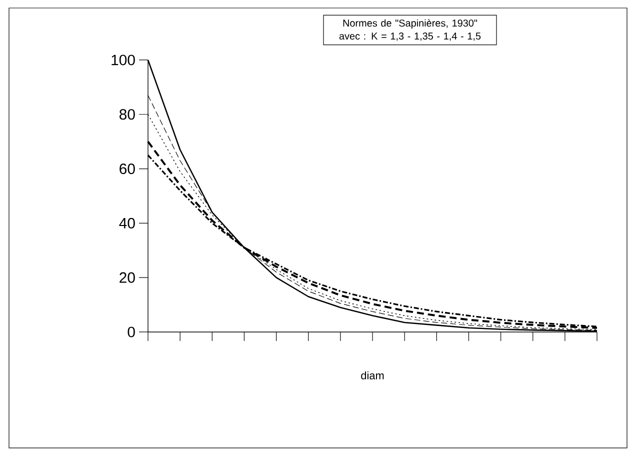 Image resolution: width=636 pixels, height=456 pixels. Describe the element at coordinates (131, 332) in the screenshot. I see `y-tick-label: 0` at that location.